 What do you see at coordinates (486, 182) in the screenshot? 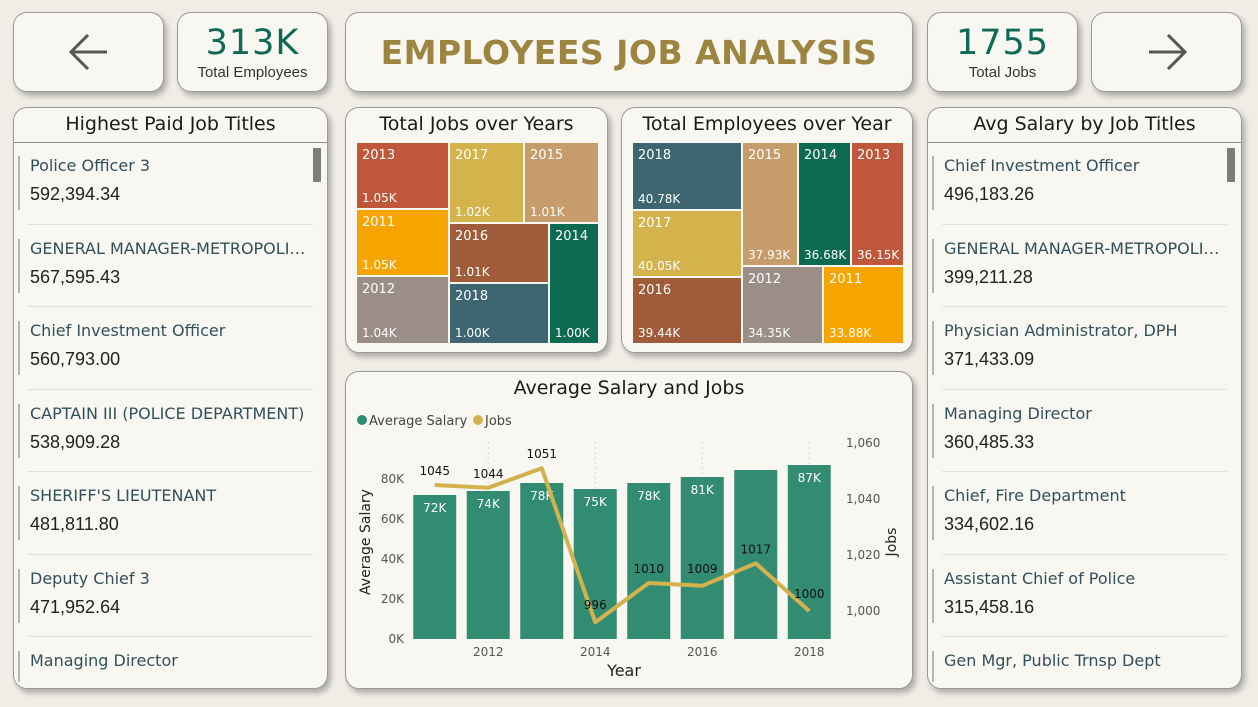
I see `treemap-cell: 2017 1.02K` at bounding box center [486, 182].